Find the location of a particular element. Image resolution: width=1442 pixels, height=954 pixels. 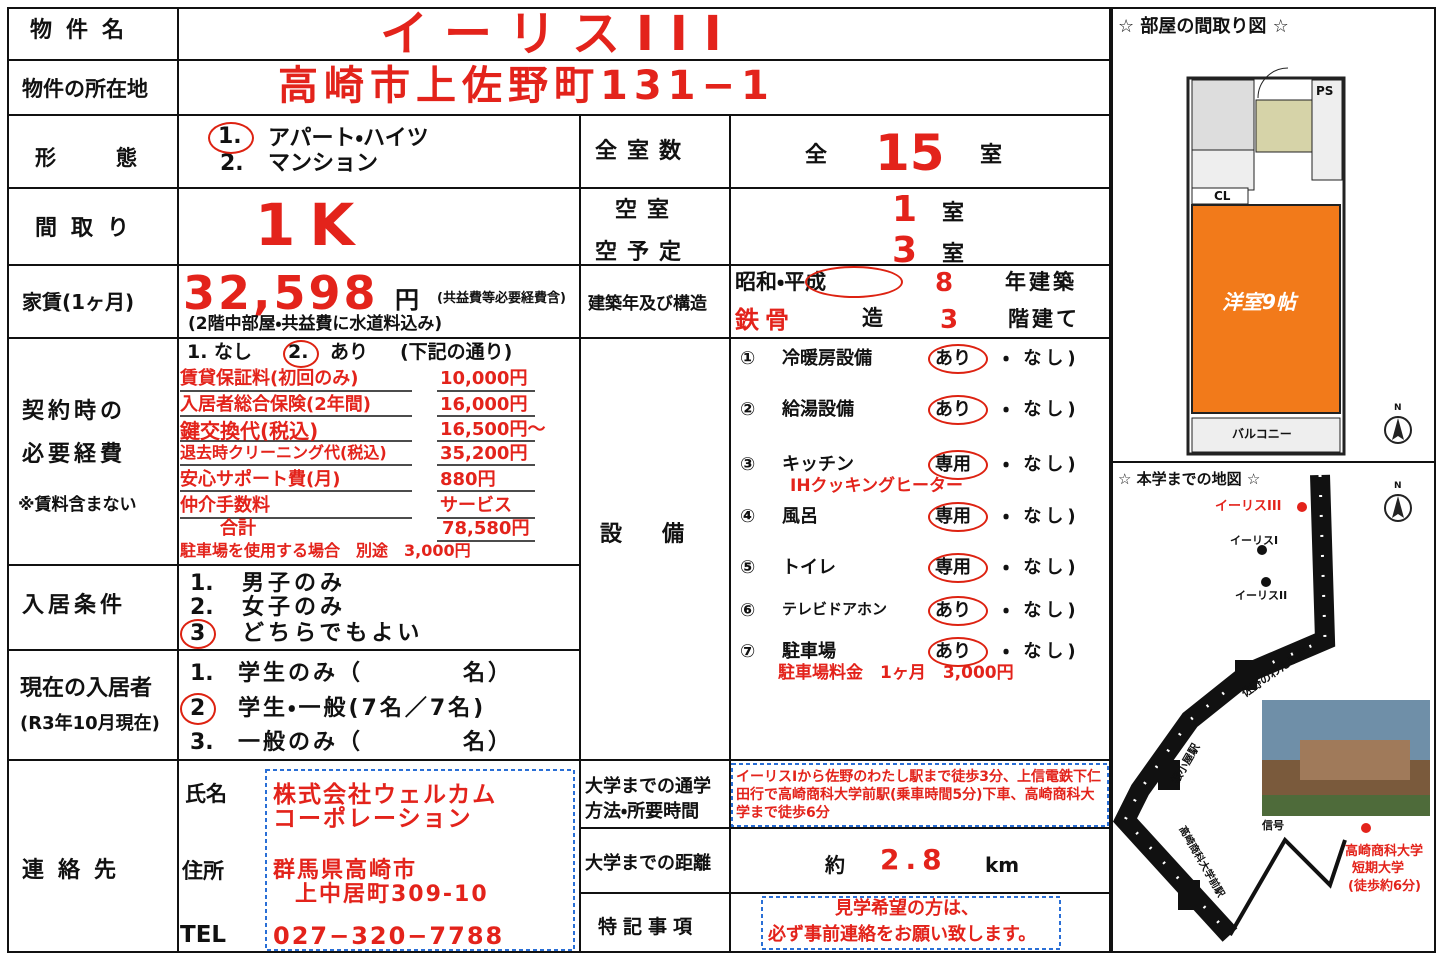

note: ※賃料含まない is located at coordinates (77, 505).